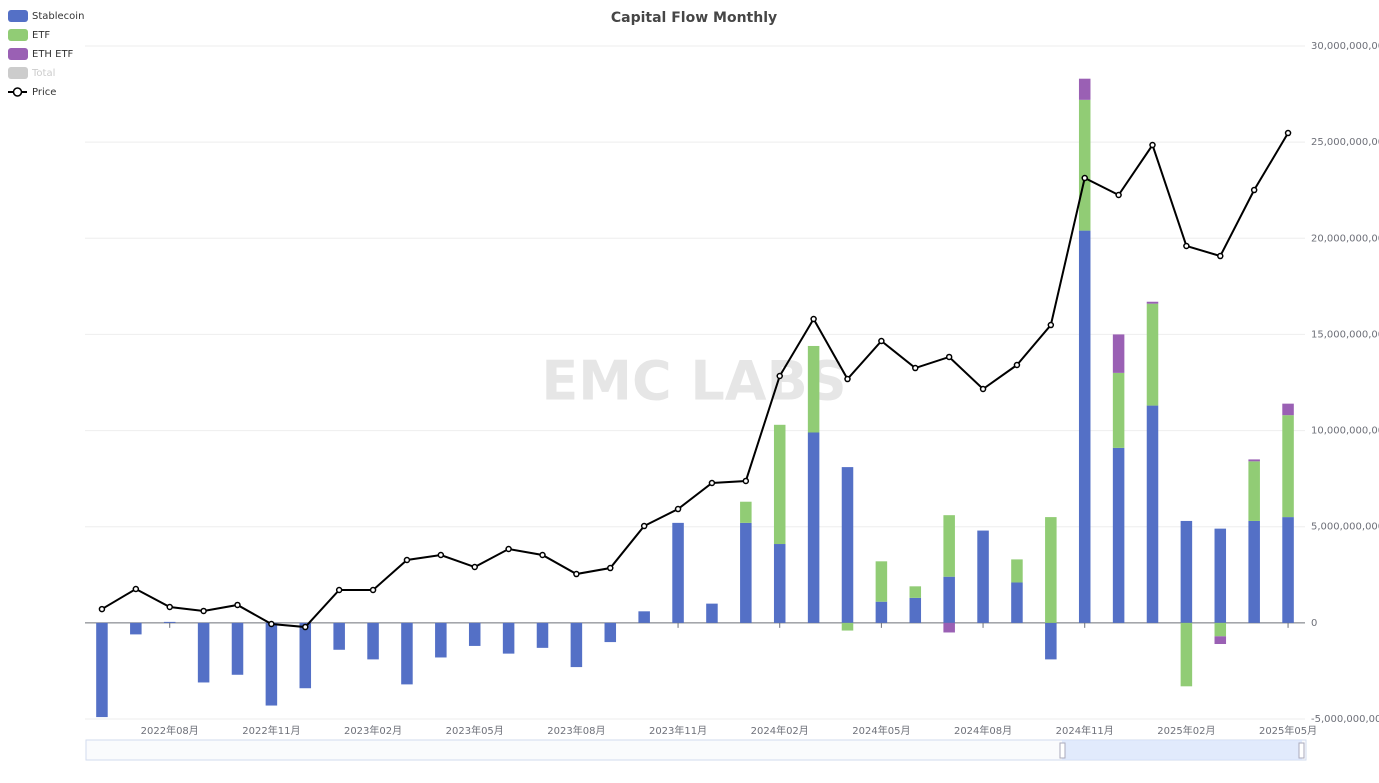 Image resolution: width=1379 pixels, height=783 pixels. What do you see at coordinates (1345, 46) in the screenshot?
I see `y-tick-label: 30,000,000,000` at bounding box center [1345, 46].